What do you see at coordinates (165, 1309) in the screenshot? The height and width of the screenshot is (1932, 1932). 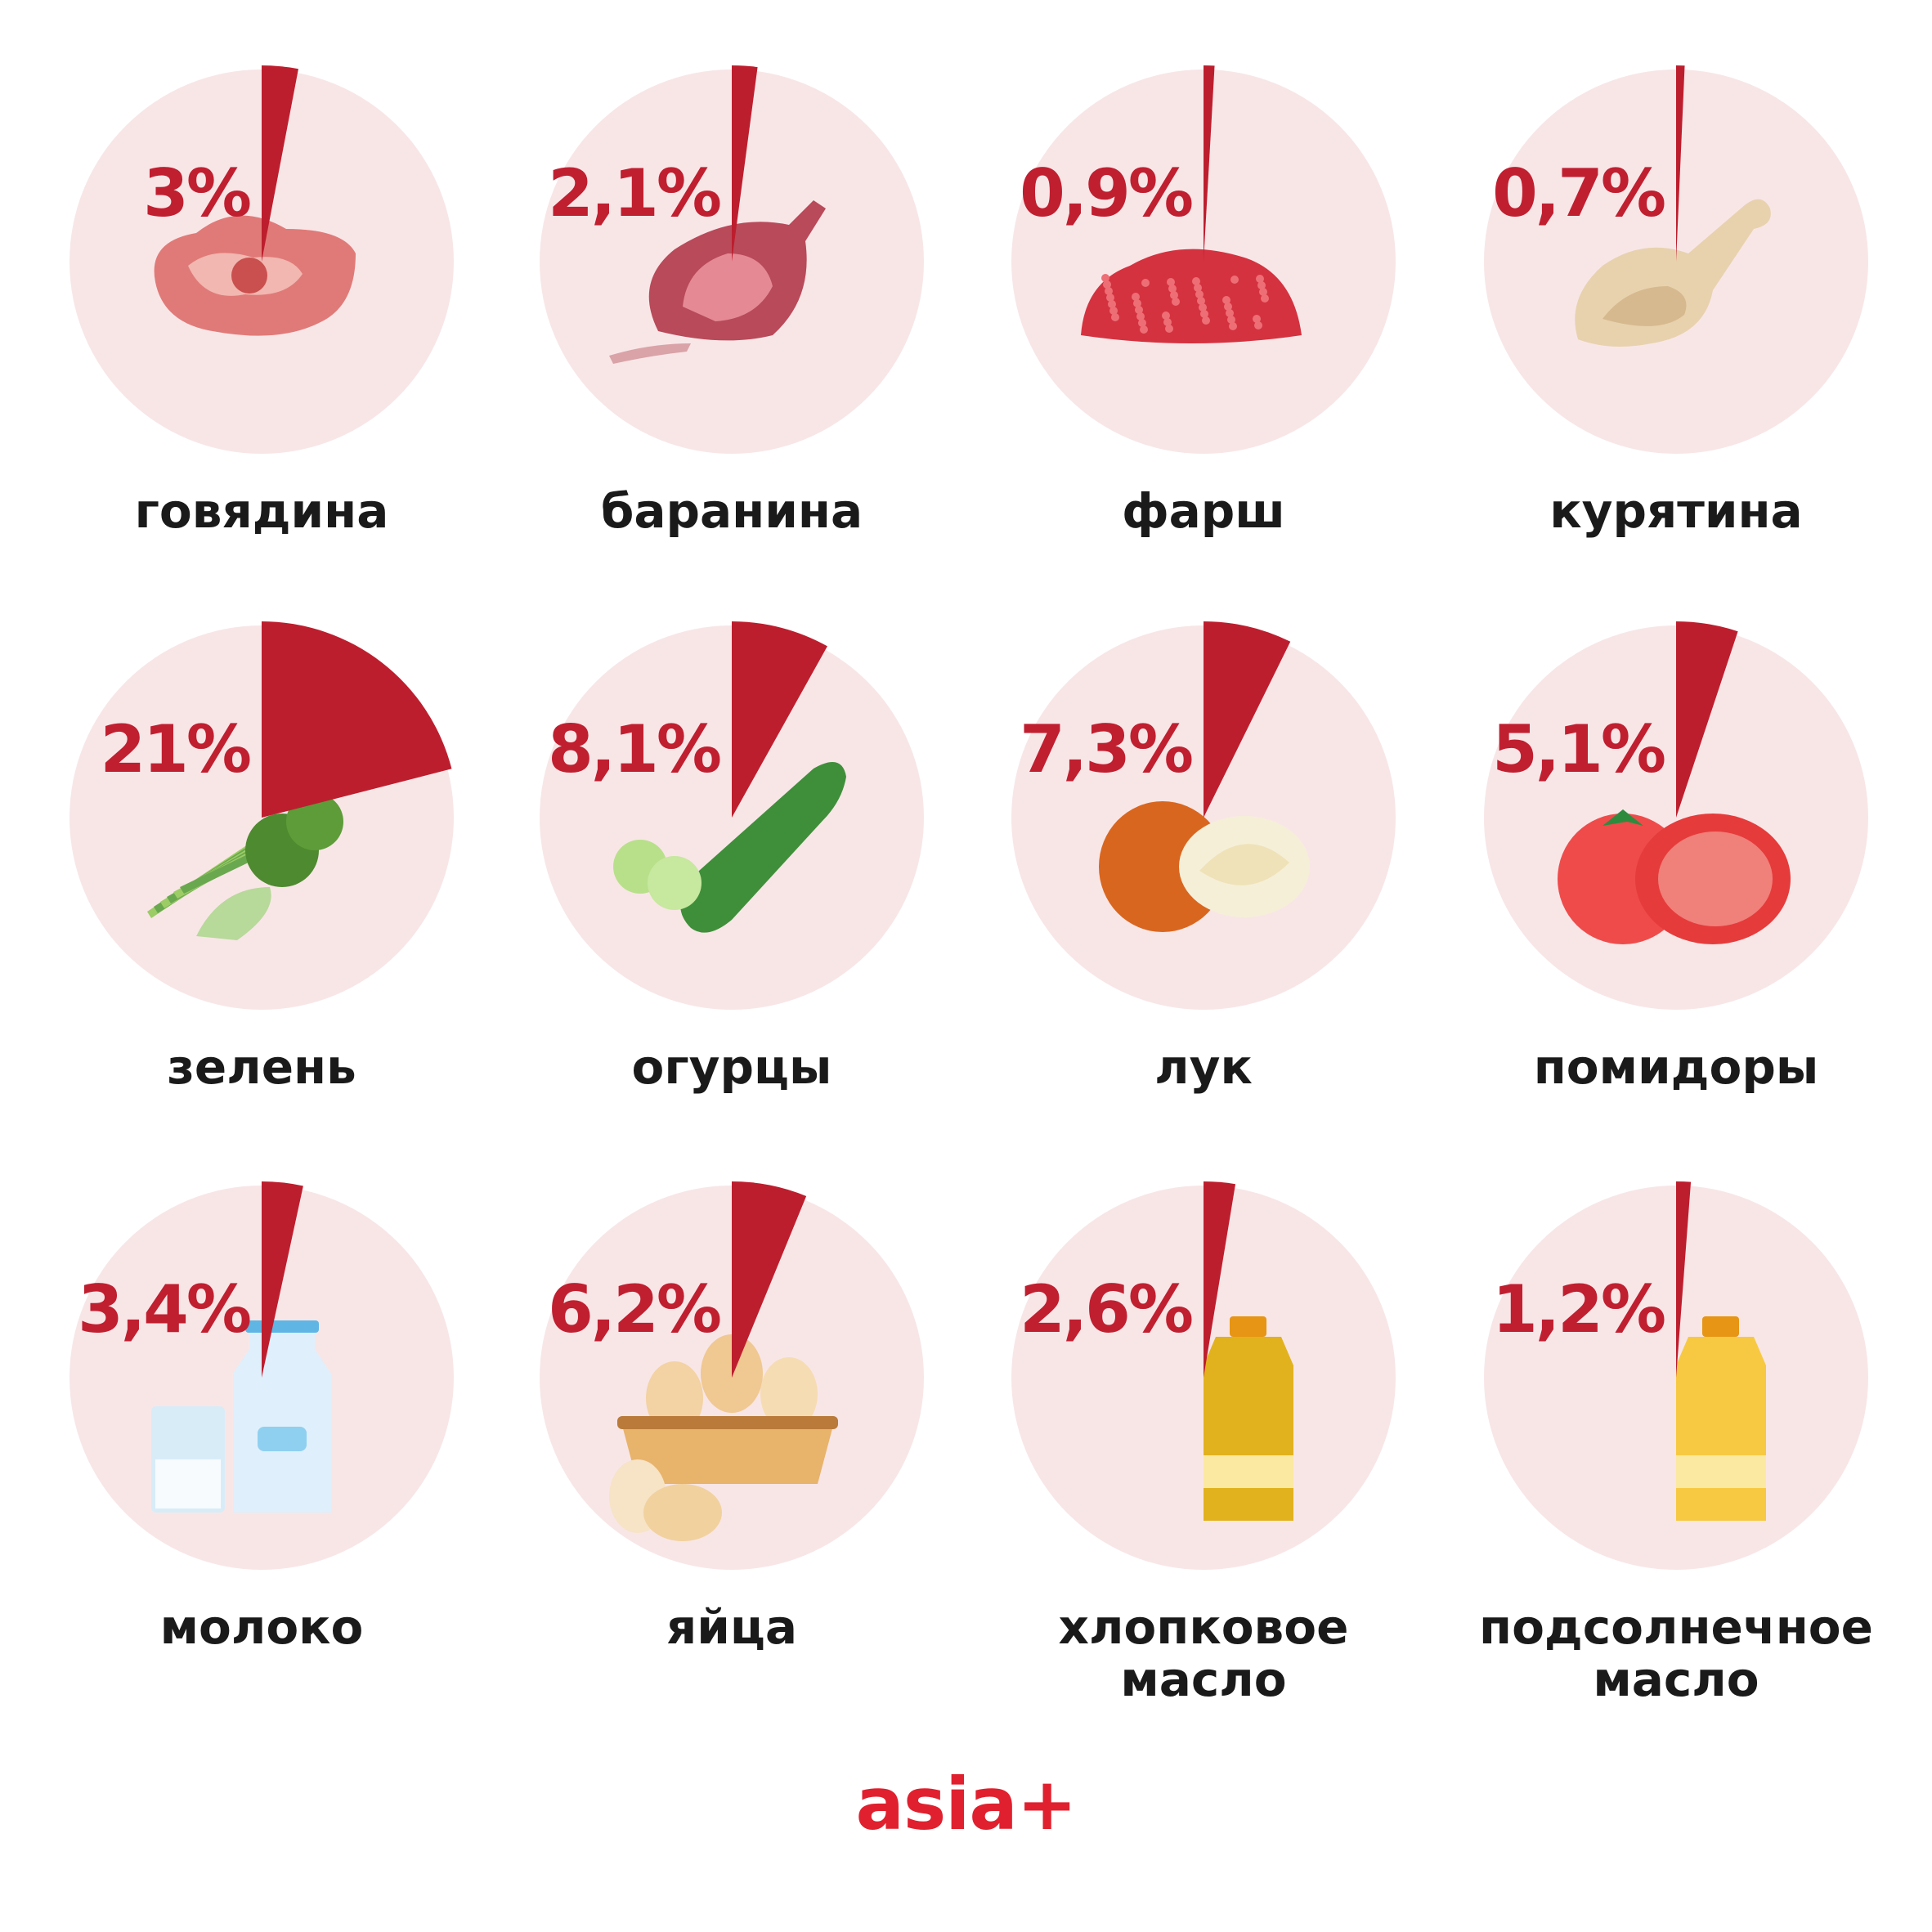 I see `percent-label: 3,4%` at bounding box center [165, 1309].